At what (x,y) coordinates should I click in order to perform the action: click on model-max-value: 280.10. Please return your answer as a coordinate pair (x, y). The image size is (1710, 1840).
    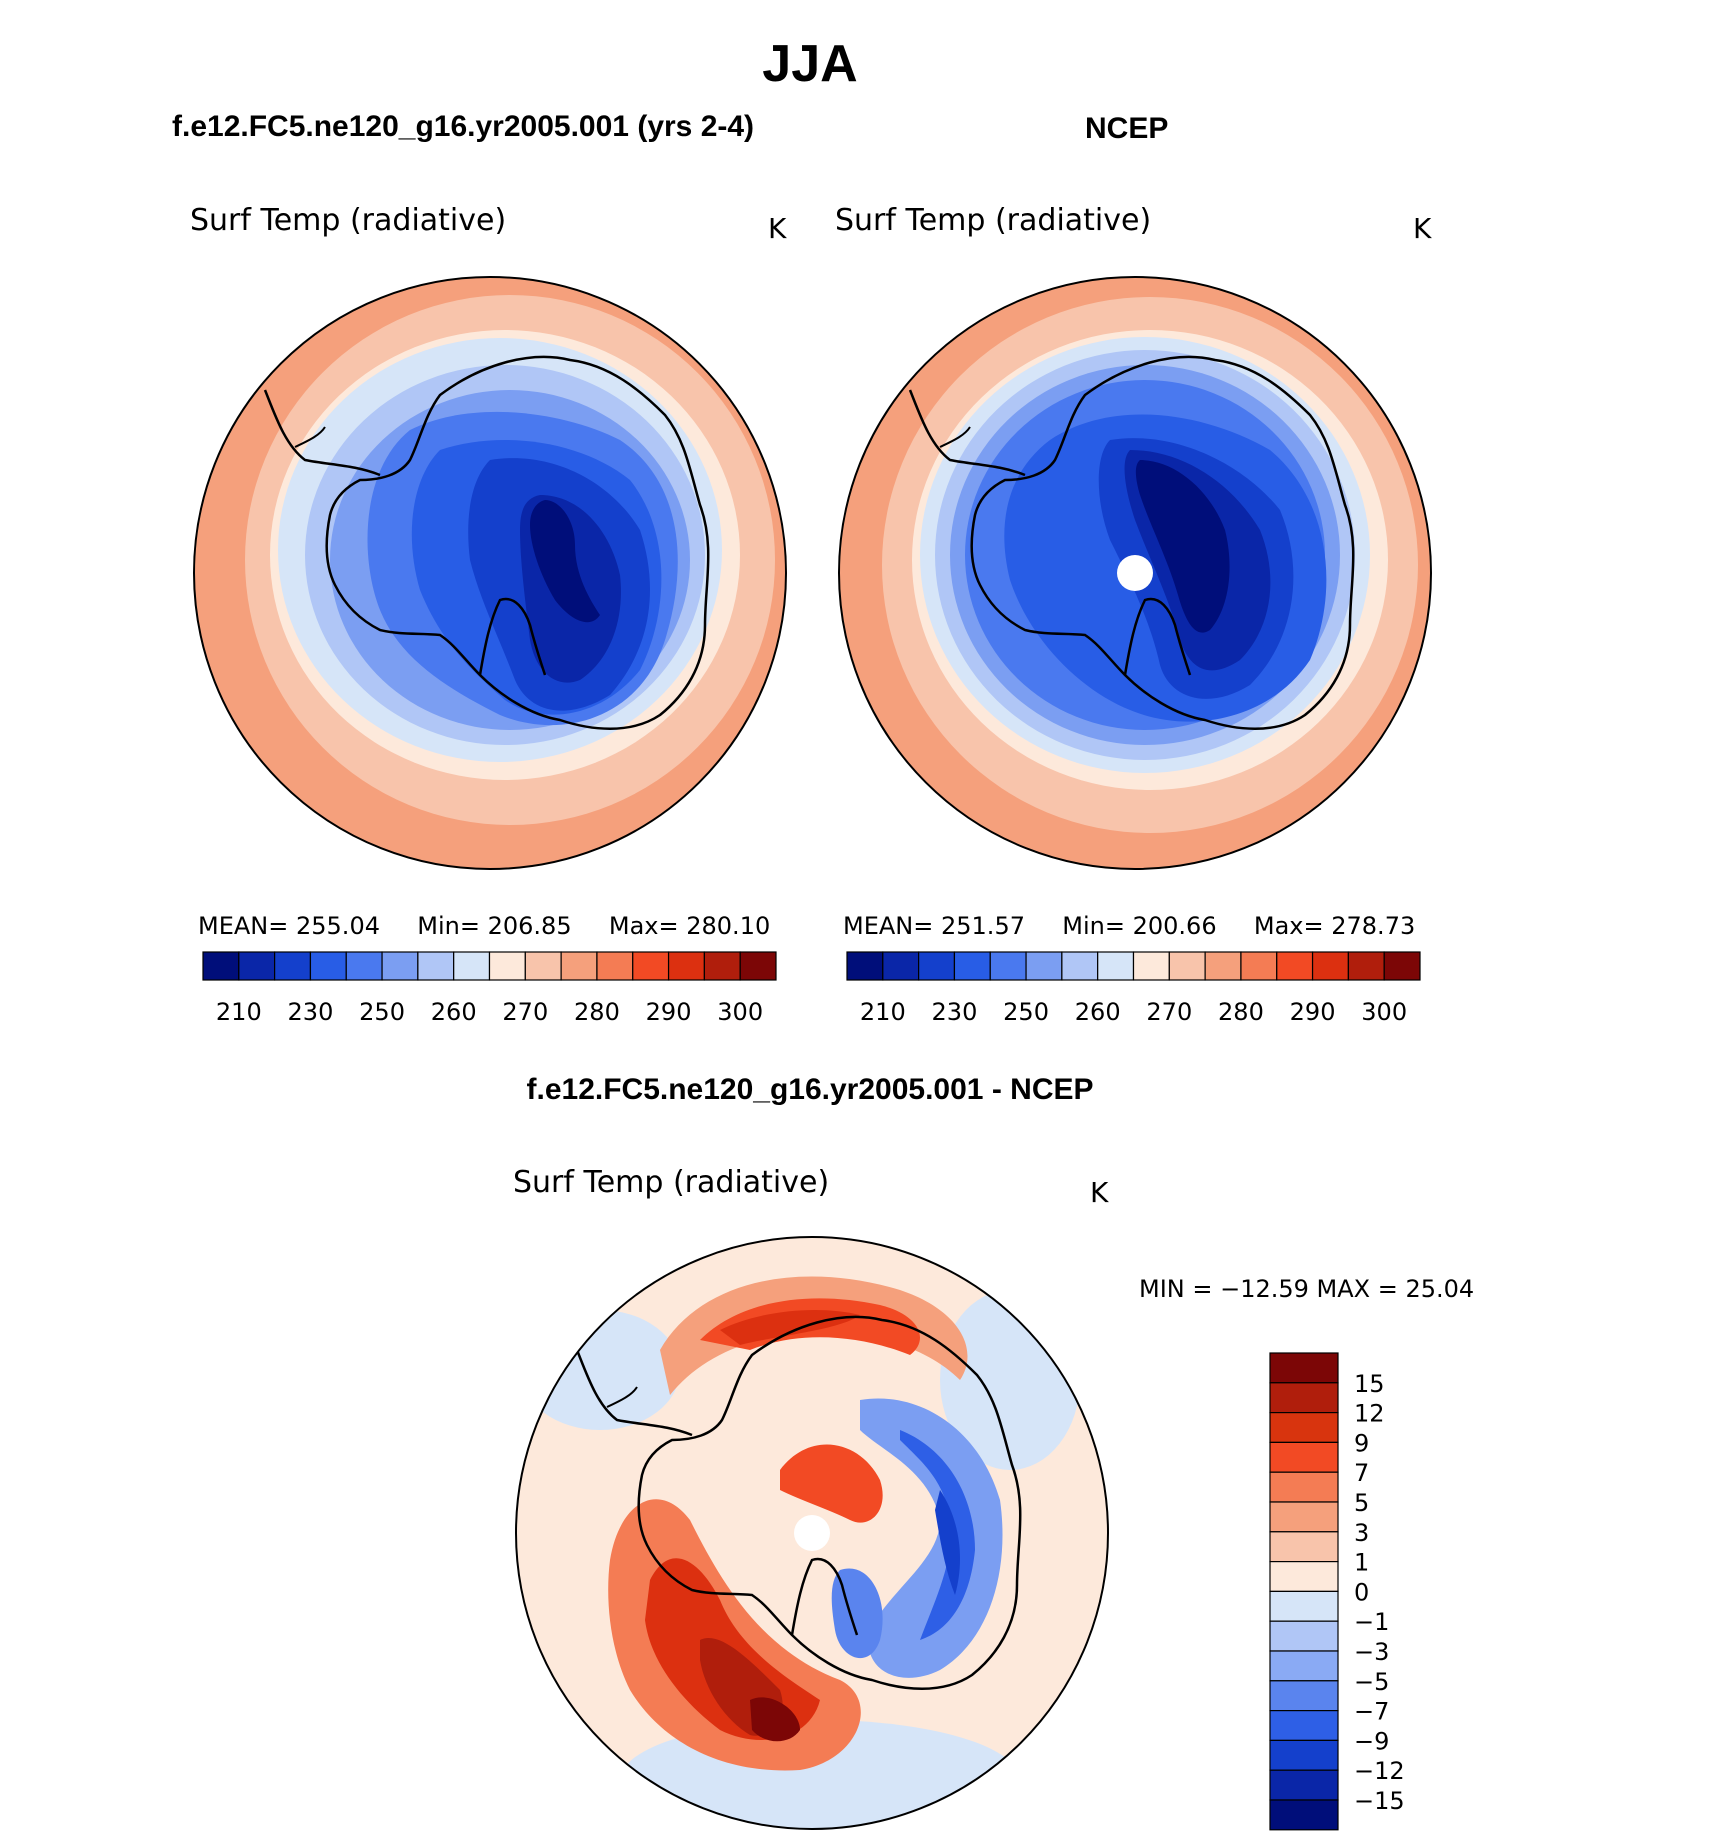
    Looking at the image, I should click on (728, 926).